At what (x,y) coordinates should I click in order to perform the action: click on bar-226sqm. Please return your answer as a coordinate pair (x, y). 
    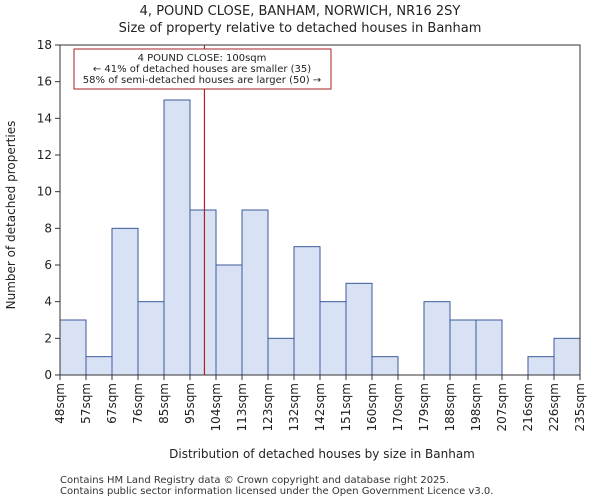
    Looking at the image, I should click on (567, 356).